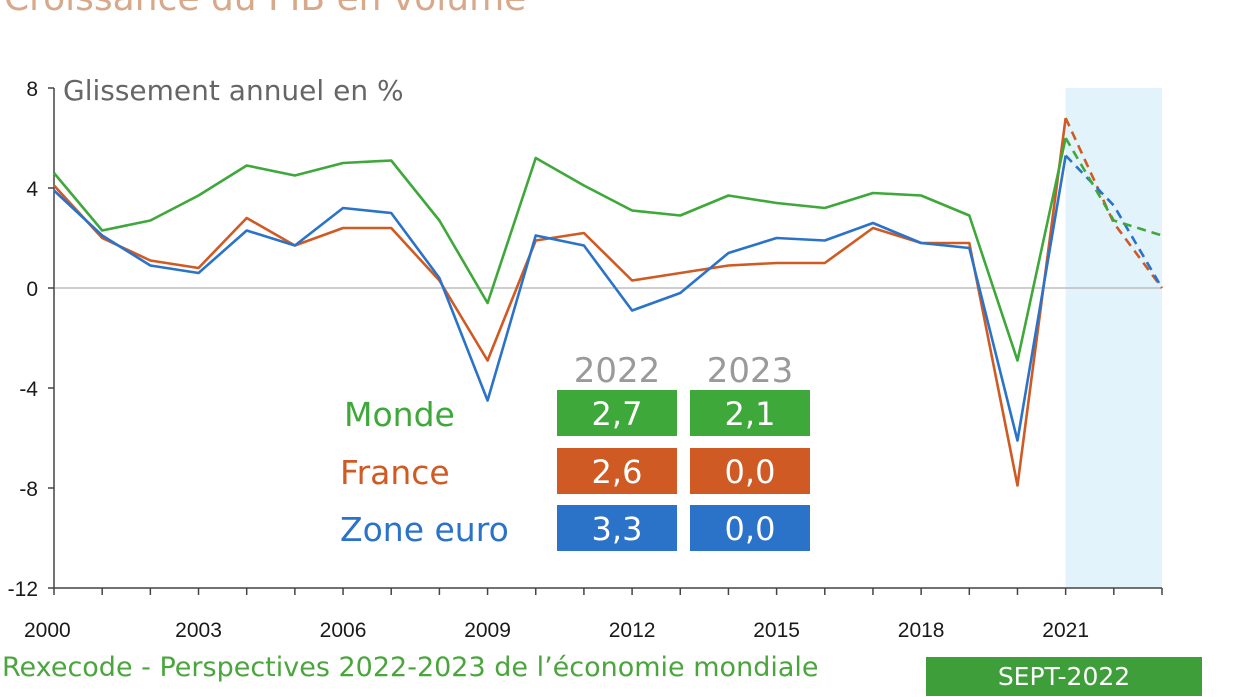  What do you see at coordinates (23, 589) in the screenshot?
I see `y-tick-label: -12` at bounding box center [23, 589].